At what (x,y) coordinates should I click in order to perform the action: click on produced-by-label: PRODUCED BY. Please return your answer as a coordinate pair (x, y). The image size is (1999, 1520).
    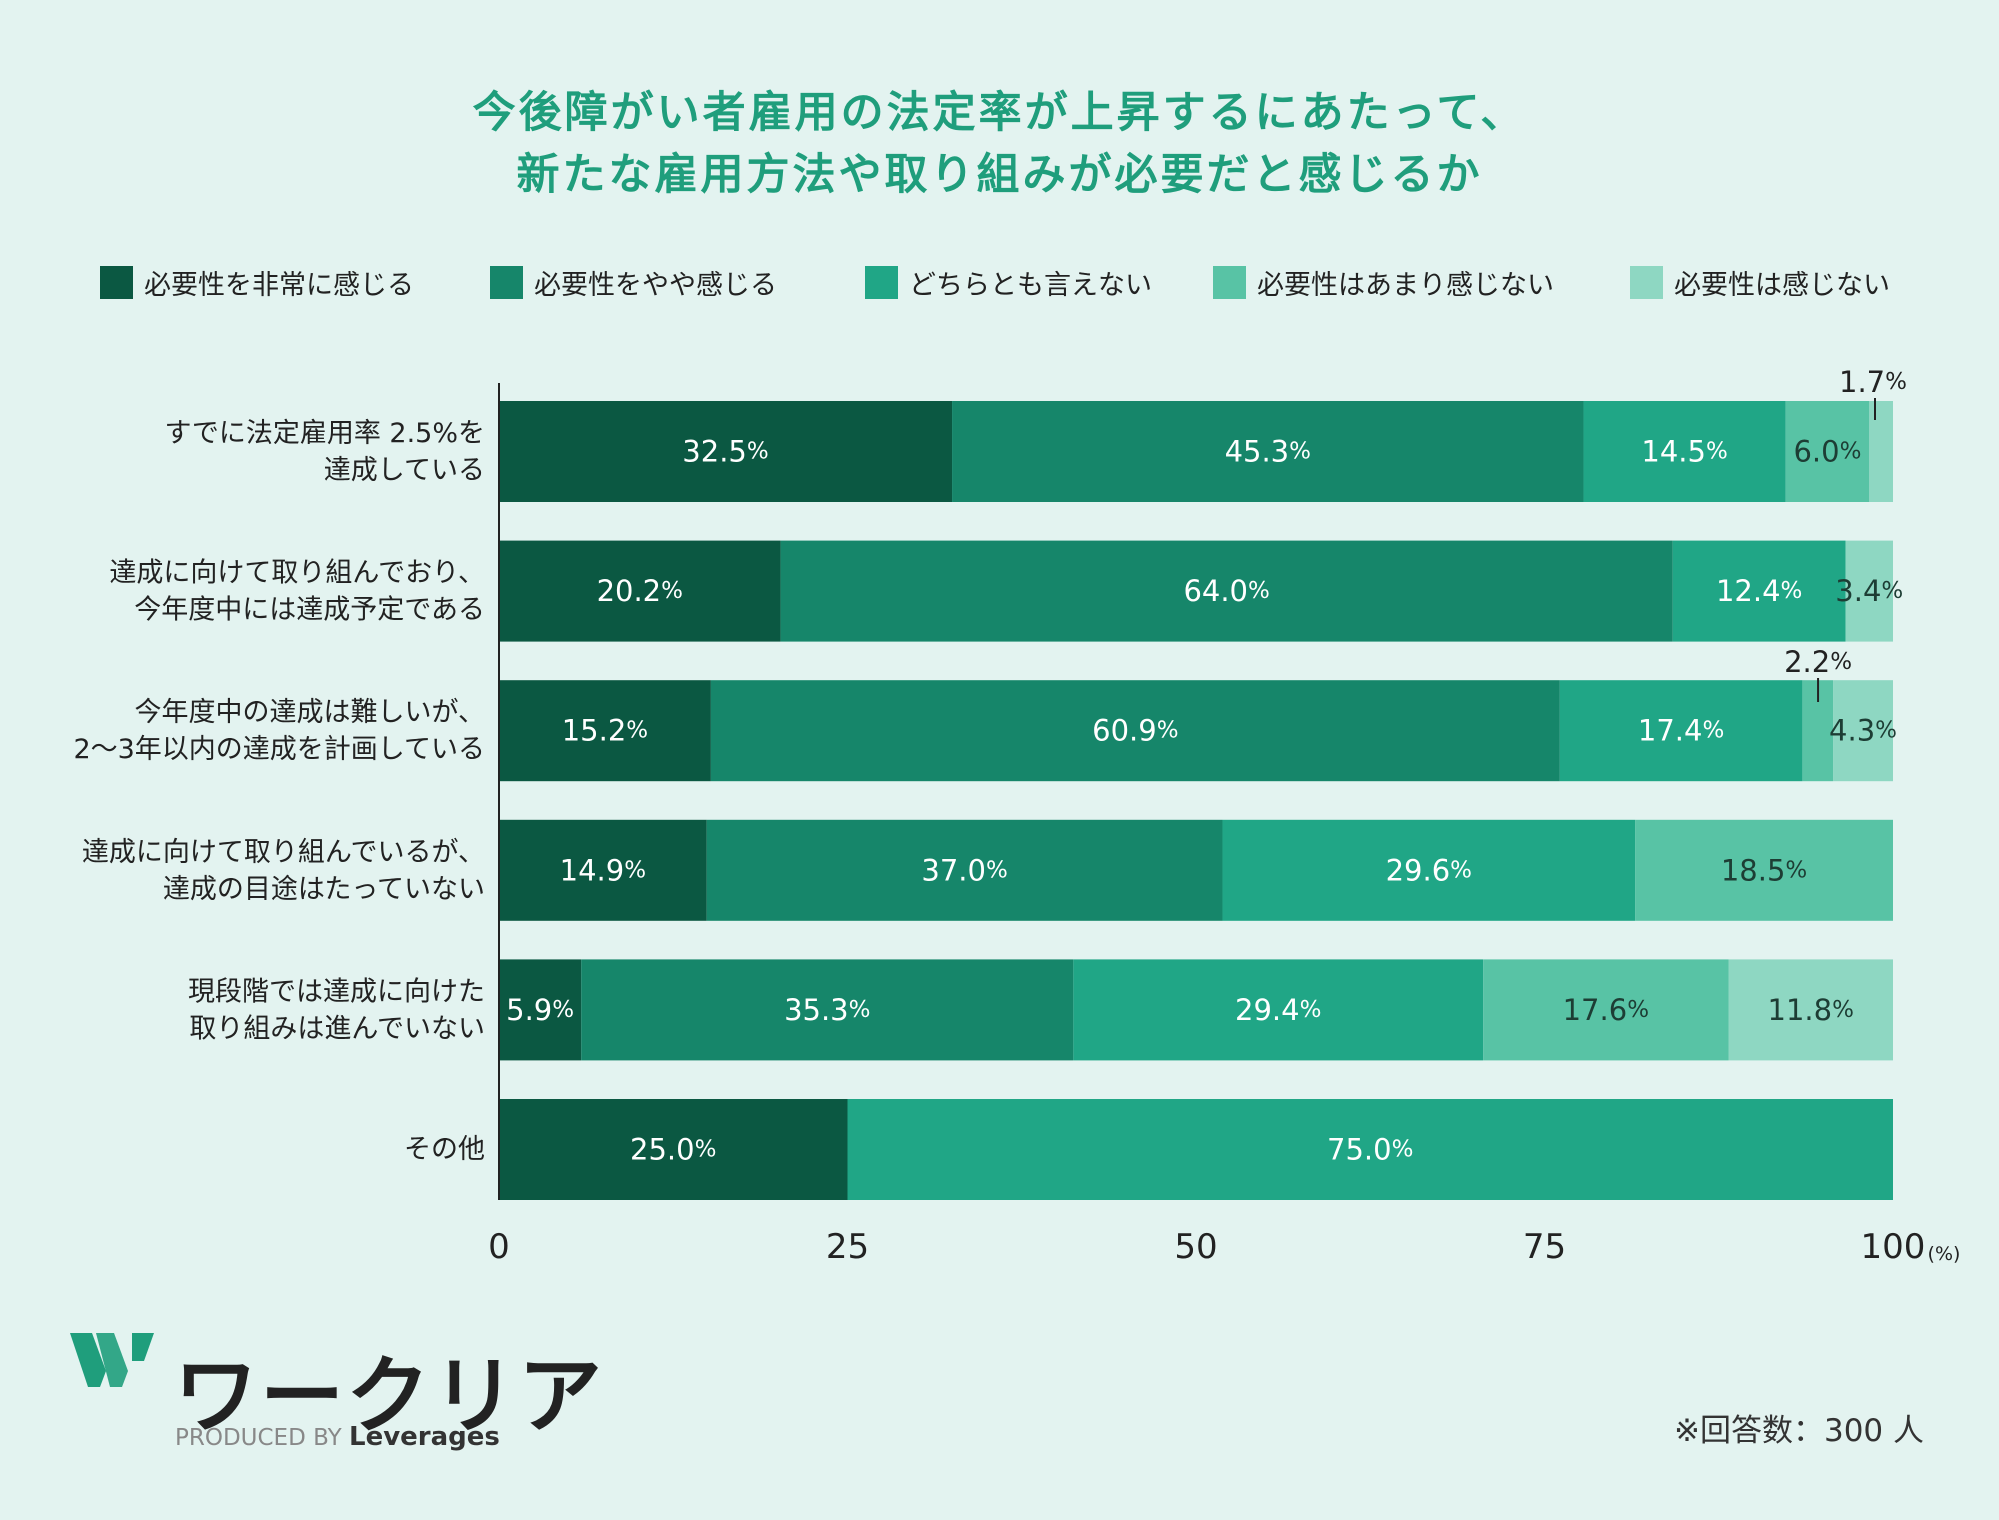
    Looking at the image, I should click on (258, 1438).